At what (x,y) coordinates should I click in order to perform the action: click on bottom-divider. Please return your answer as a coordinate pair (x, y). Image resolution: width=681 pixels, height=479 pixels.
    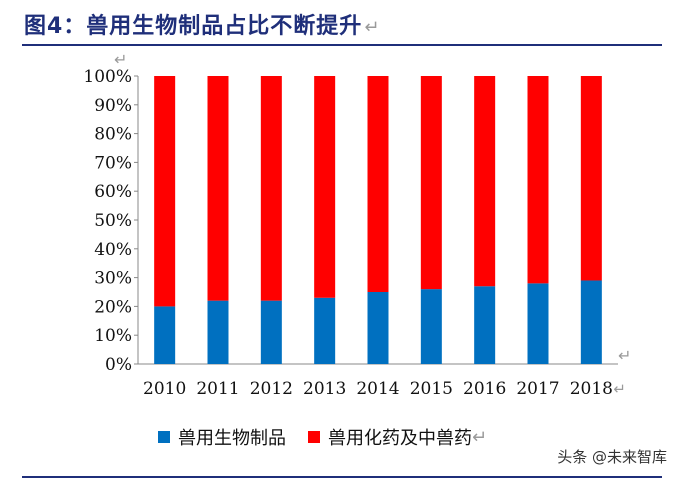
    Looking at the image, I should click on (342, 477).